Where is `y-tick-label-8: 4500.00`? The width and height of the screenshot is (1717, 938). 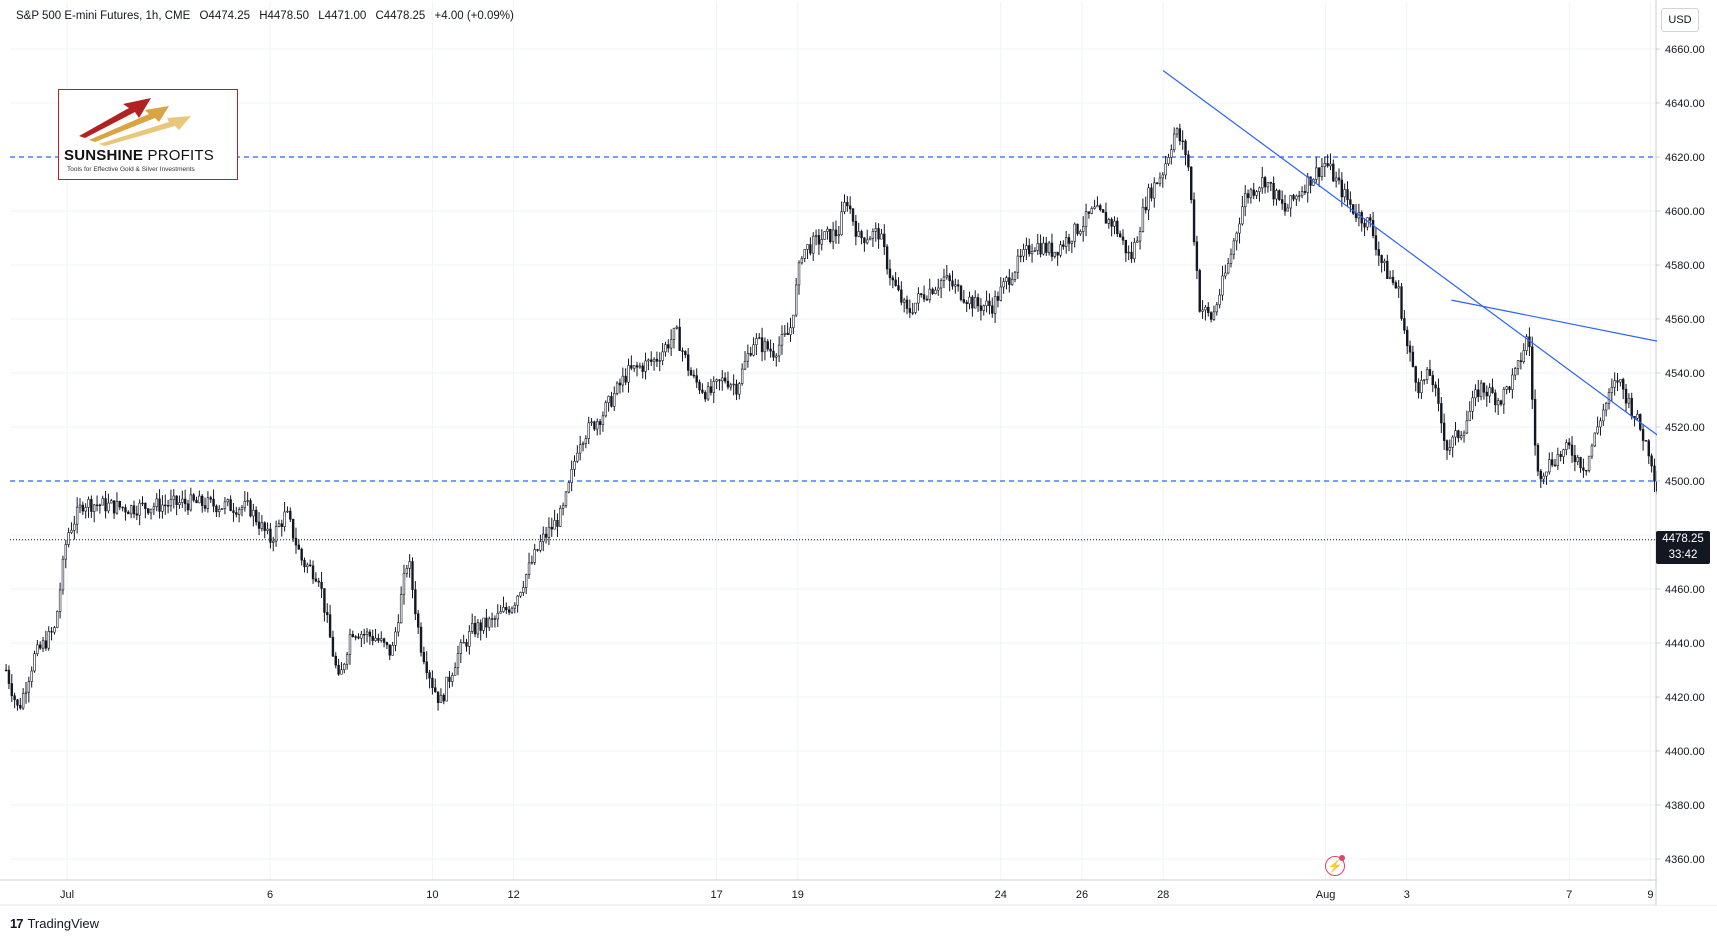 y-tick-label-8: 4500.00 is located at coordinates (1685, 482).